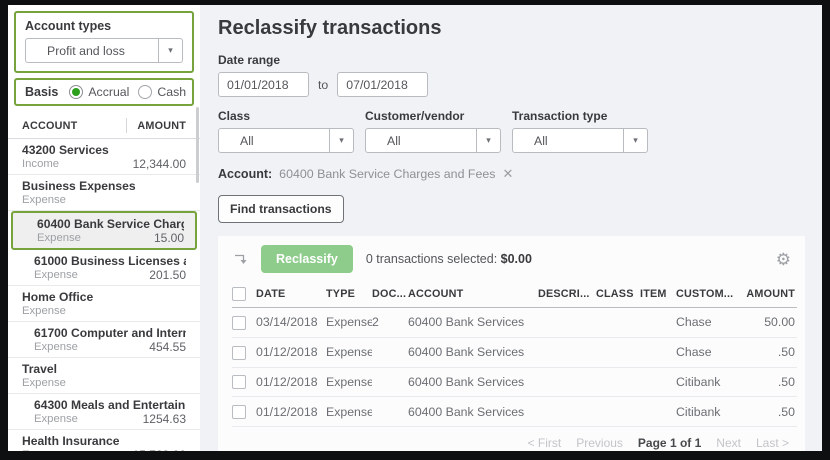 This screenshot has height=460, width=830. I want to click on date-to-word: to, so click(323, 84).